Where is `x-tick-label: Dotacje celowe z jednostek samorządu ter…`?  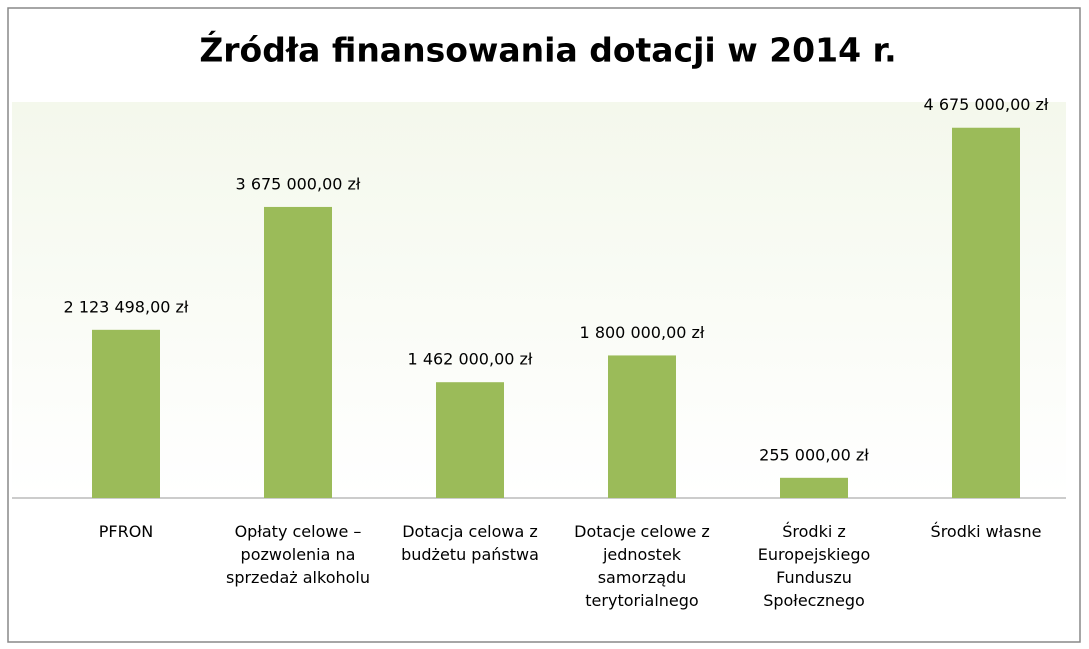 x-tick-label: Dotacje celowe z jednostek samorządu ter… is located at coordinates (642, 566).